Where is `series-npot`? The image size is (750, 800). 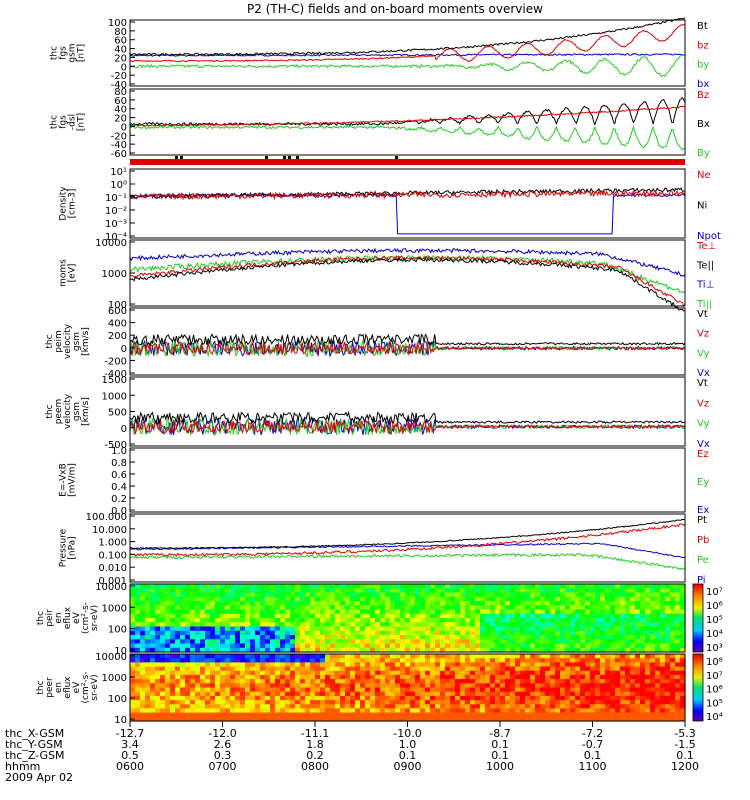 series-npot is located at coordinates (407, 213).